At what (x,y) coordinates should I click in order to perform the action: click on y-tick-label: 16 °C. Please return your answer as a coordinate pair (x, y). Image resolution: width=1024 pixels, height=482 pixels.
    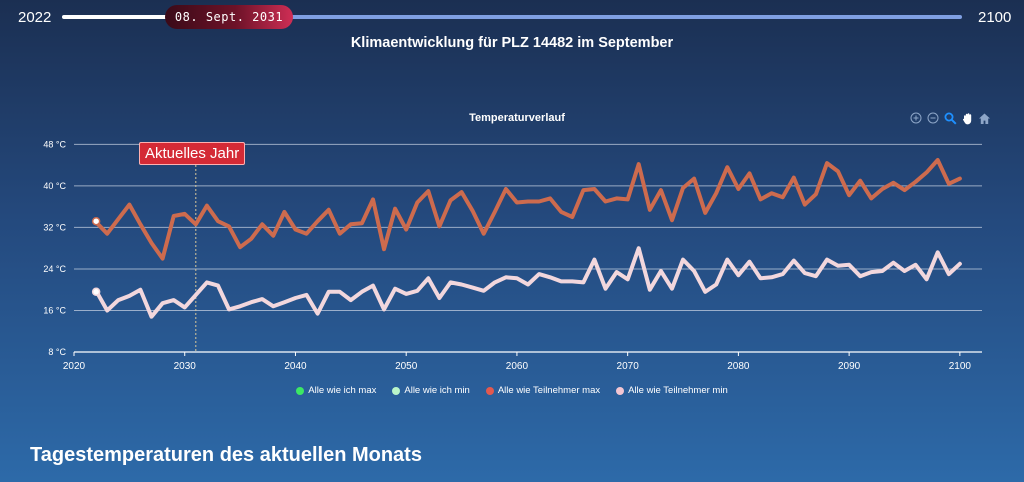
    Looking at the image, I should click on (54, 310).